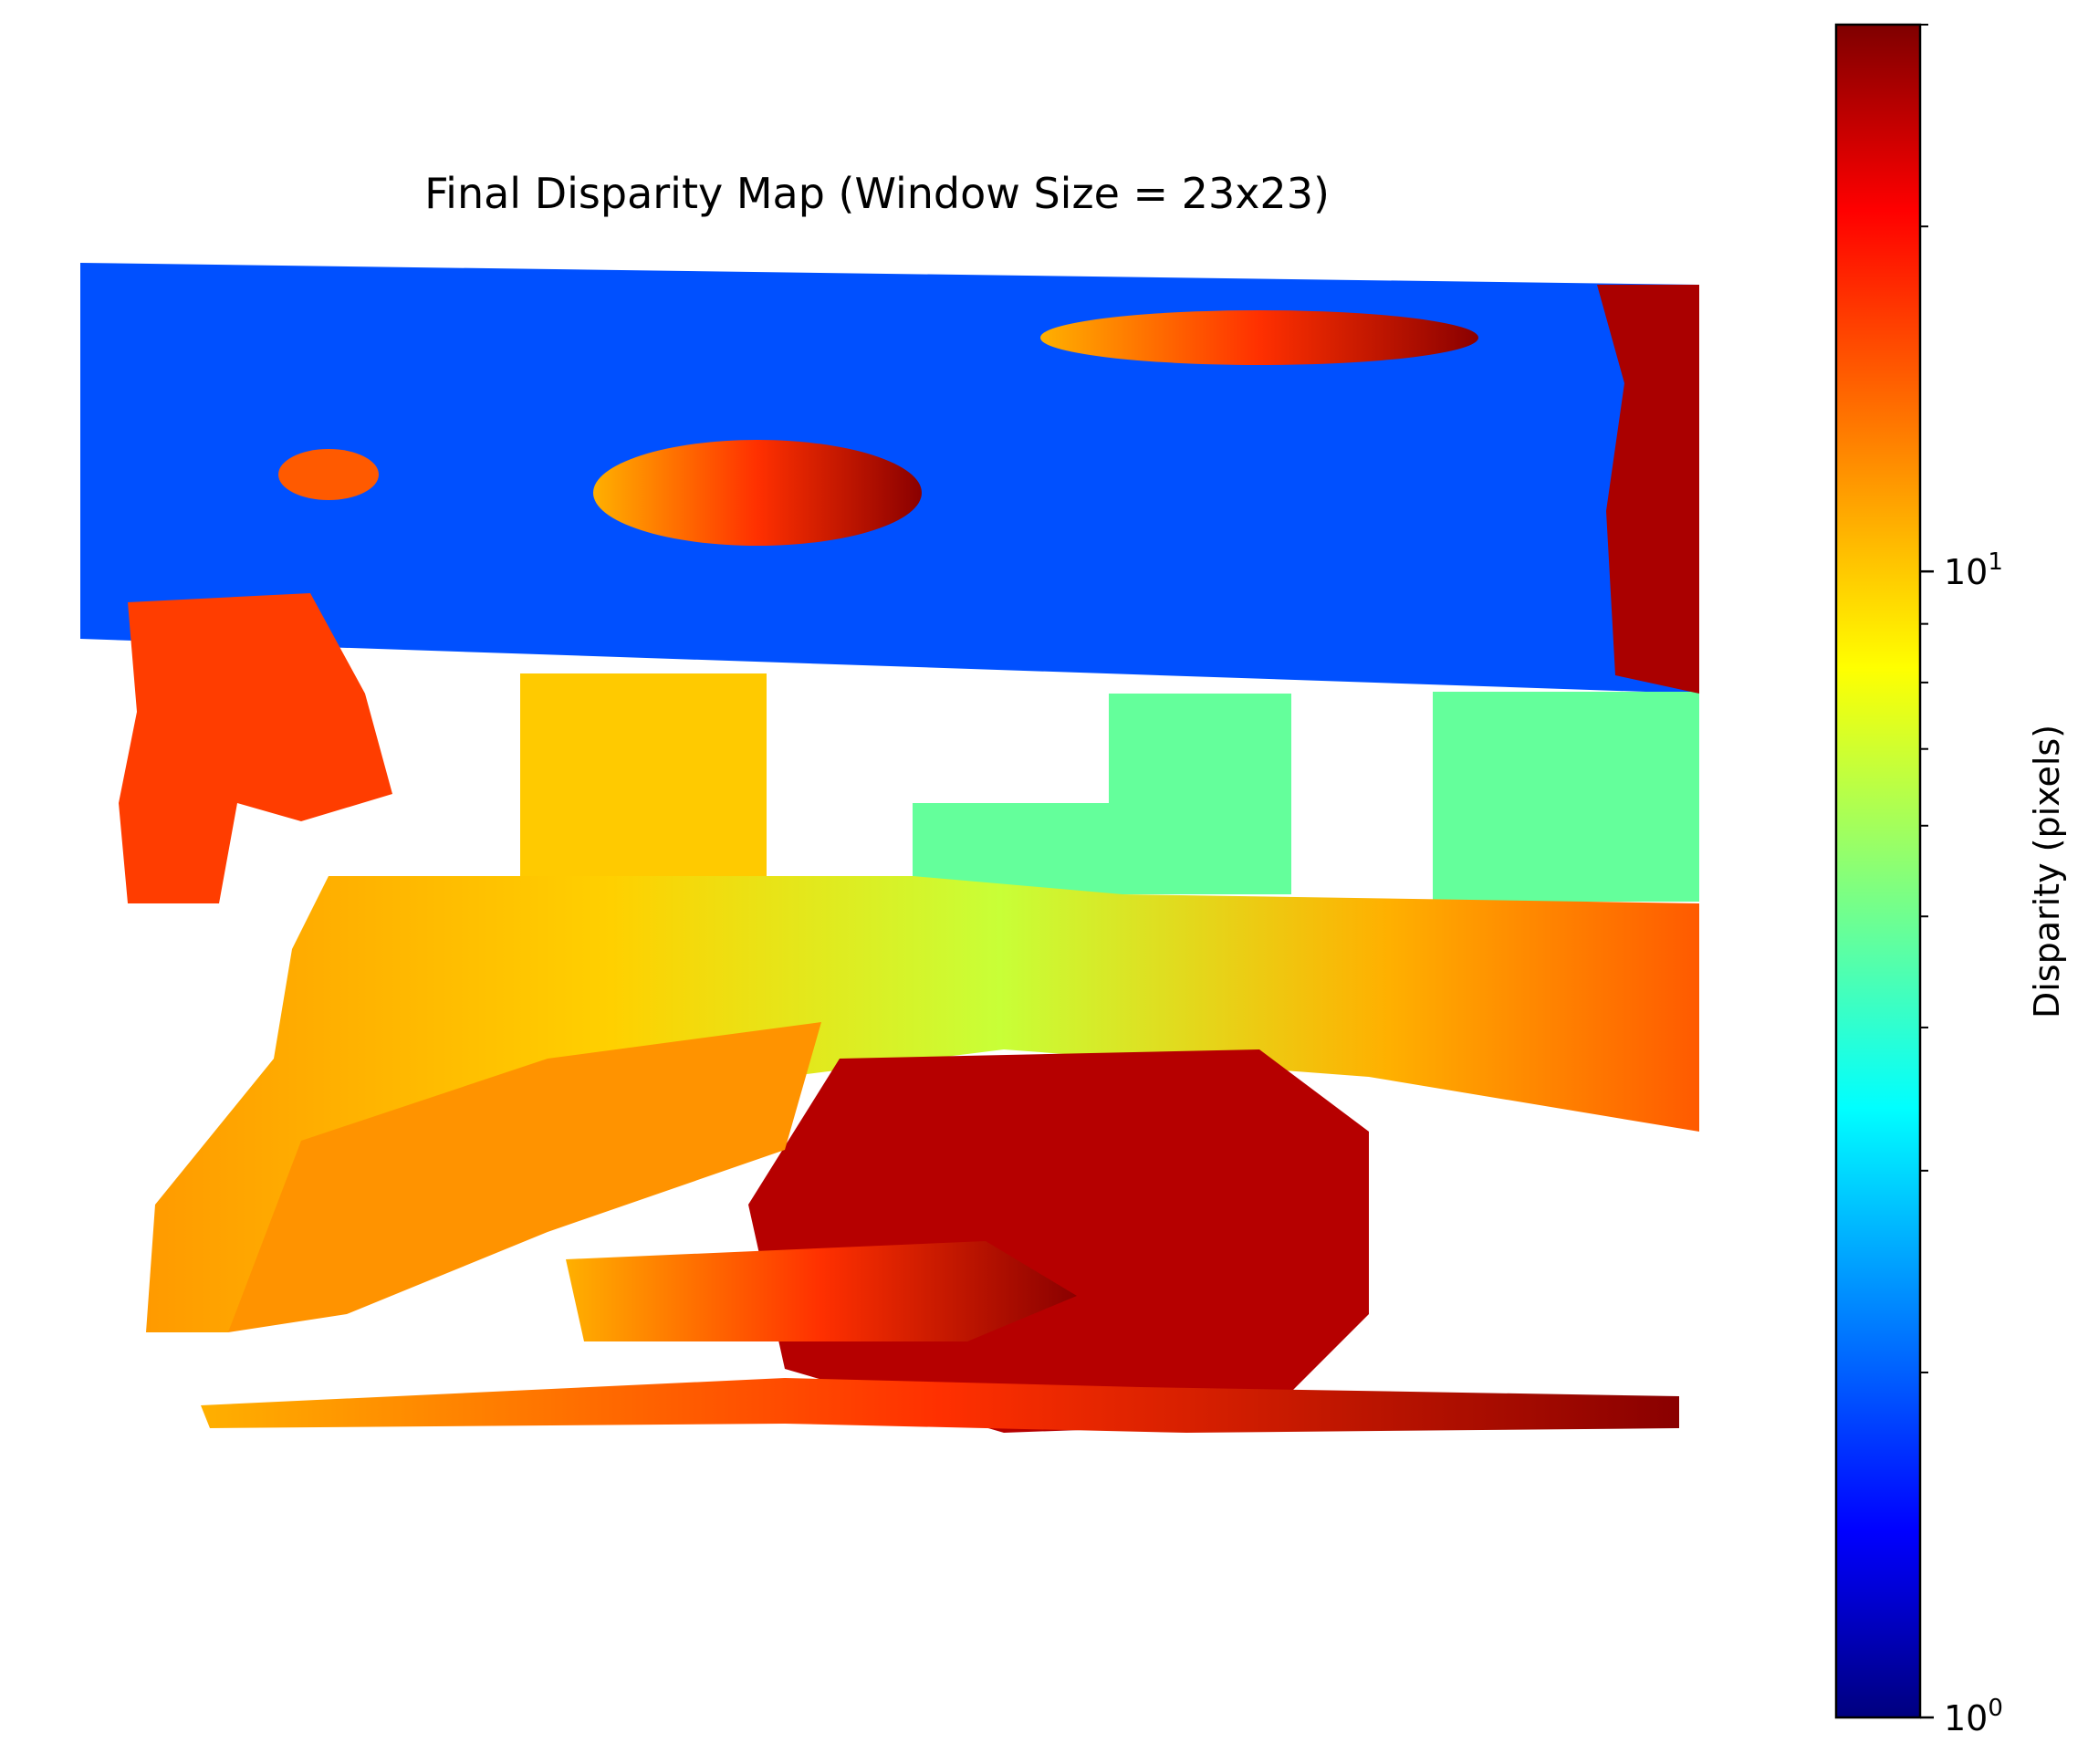 This screenshot has width=2088, height=1764. What do you see at coordinates (643, 782) in the screenshot?
I see `region-center-box` at bounding box center [643, 782].